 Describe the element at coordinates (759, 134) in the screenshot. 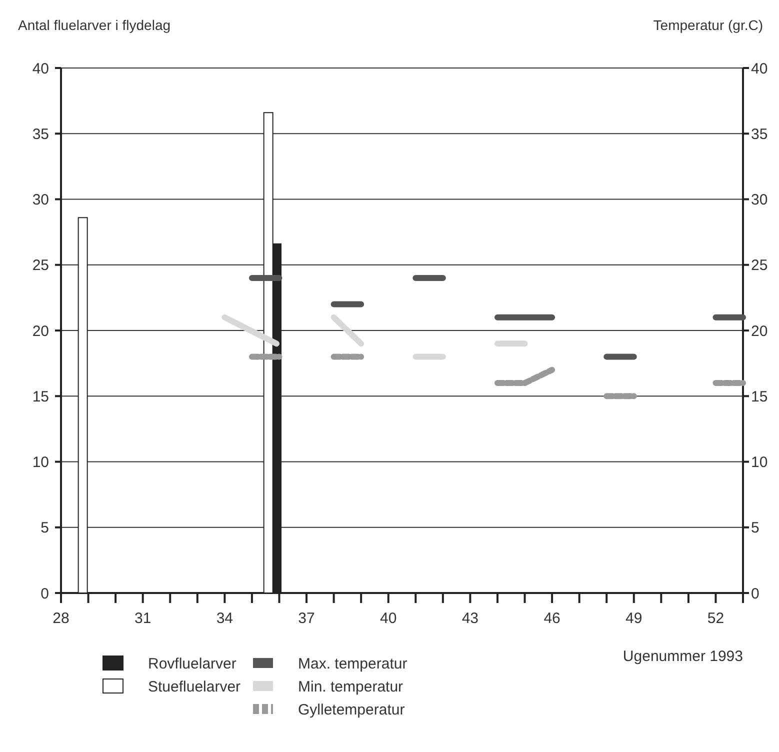

I see `y2-tick-label: 35` at that location.